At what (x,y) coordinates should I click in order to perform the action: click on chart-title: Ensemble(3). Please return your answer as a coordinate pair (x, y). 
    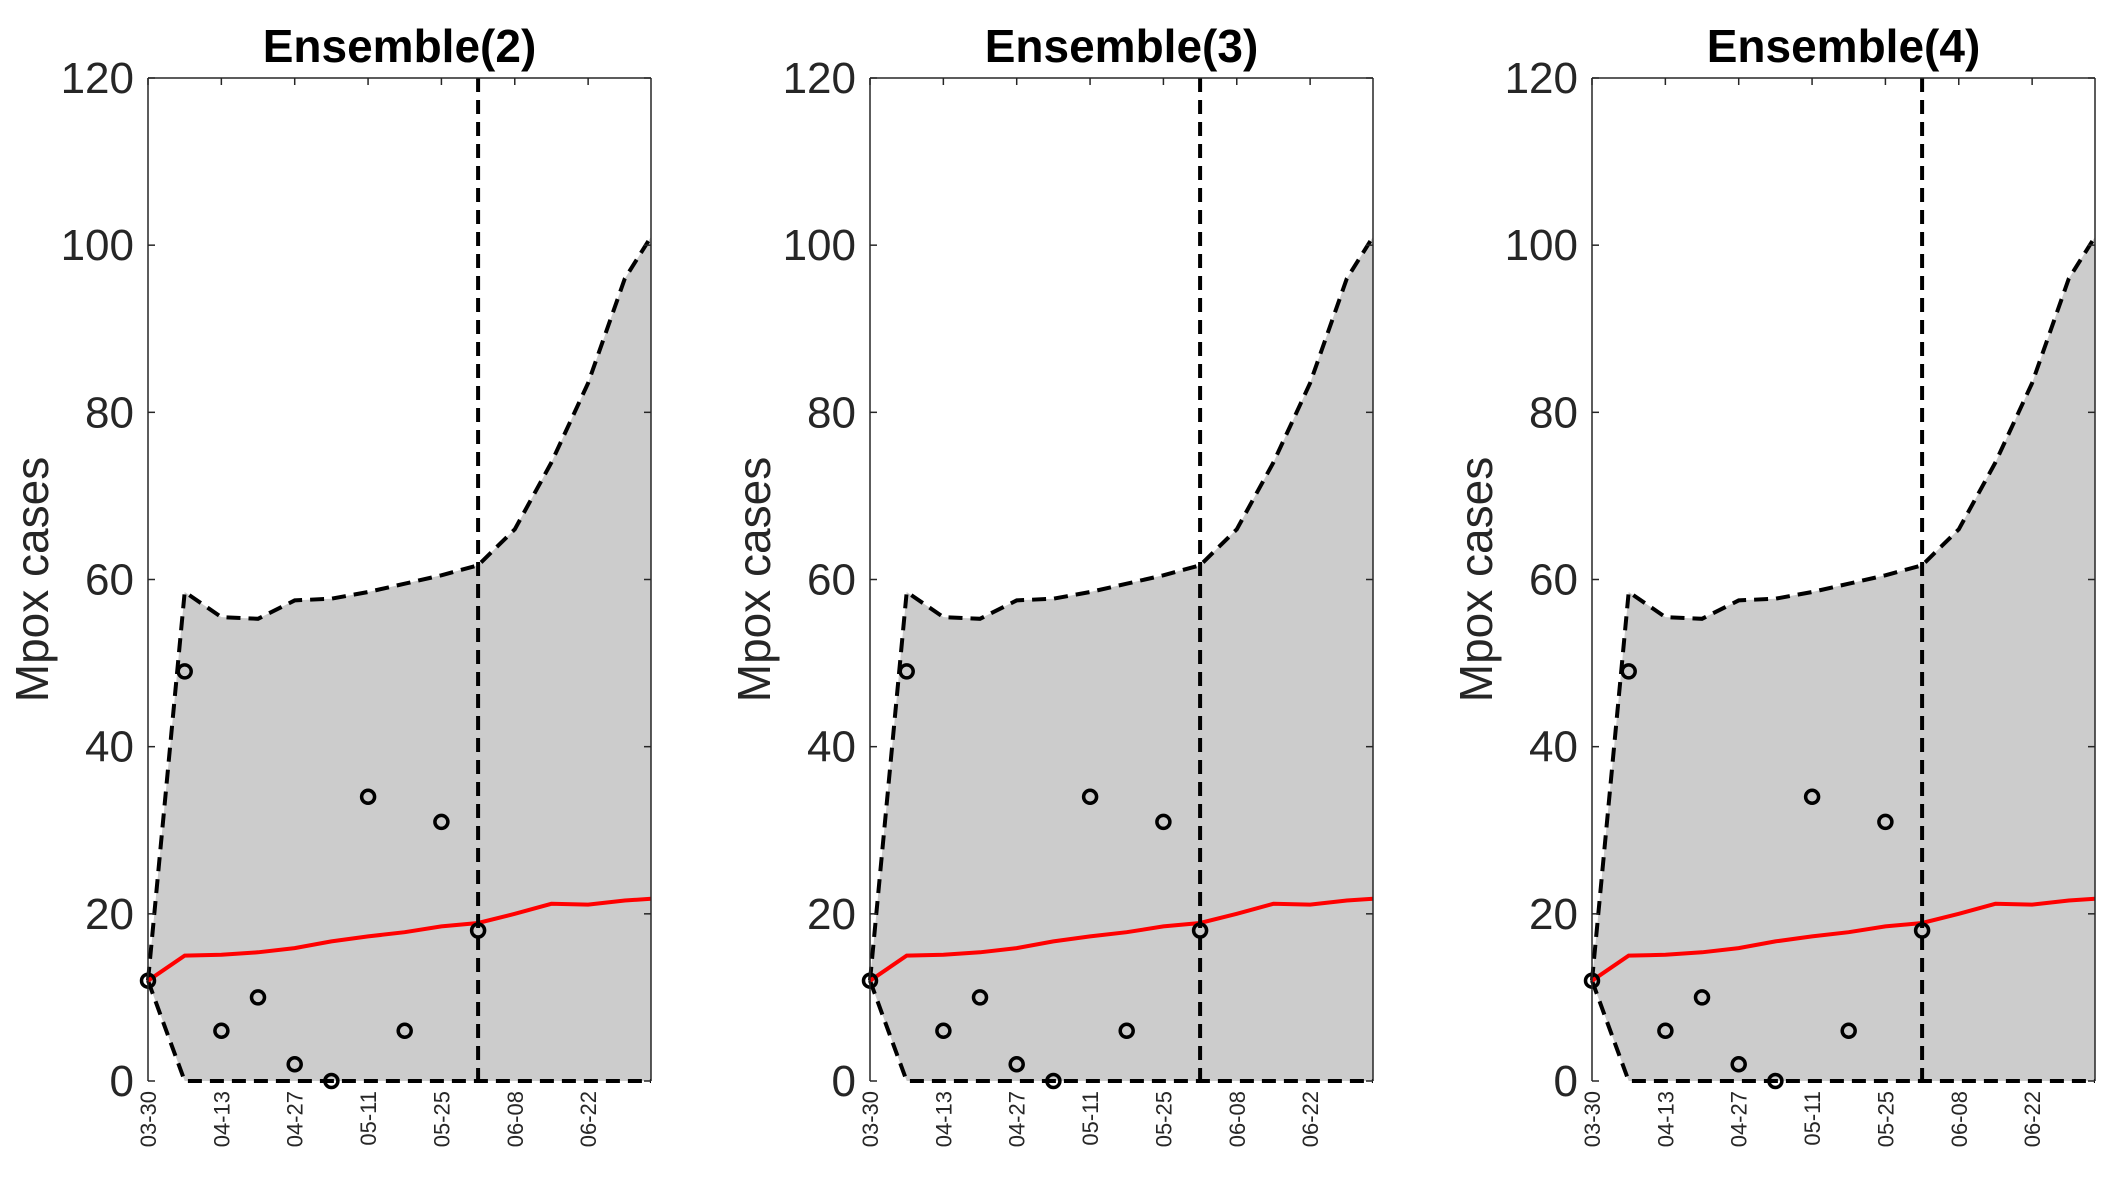
    Looking at the image, I should click on (1122, 46).